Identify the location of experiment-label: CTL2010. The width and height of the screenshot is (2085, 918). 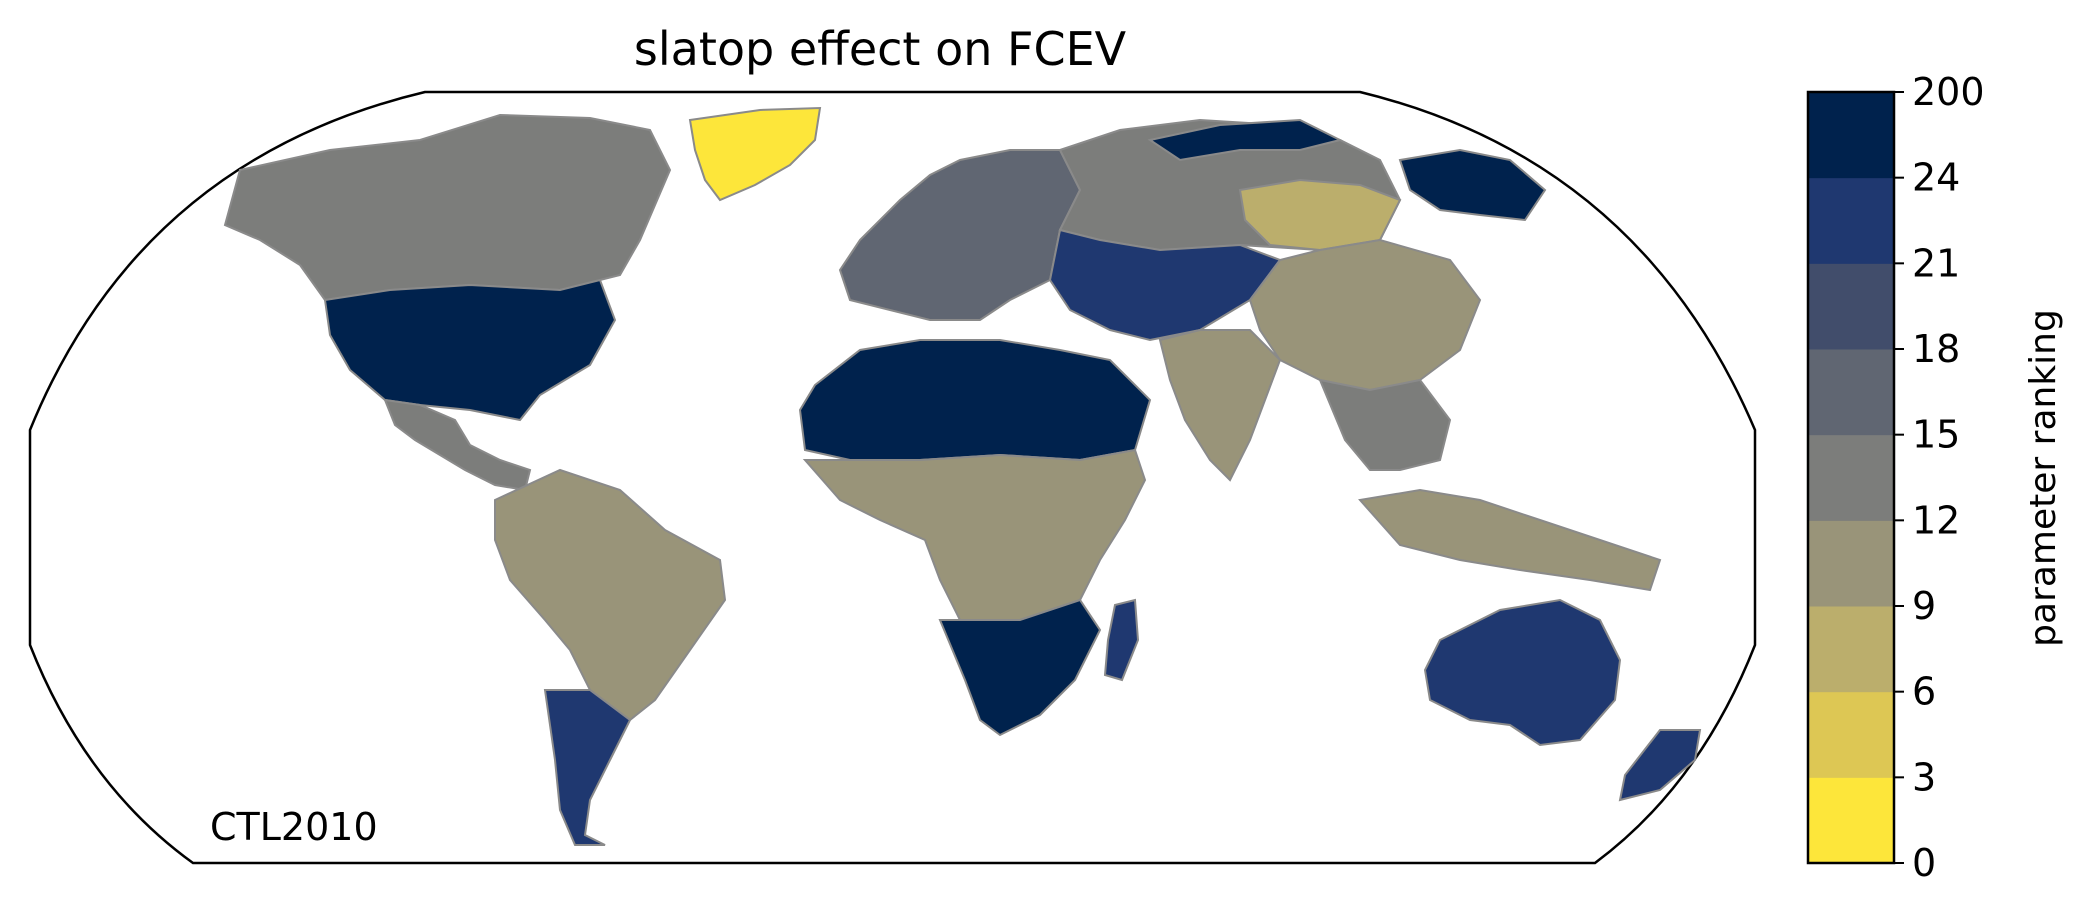
(294, 827).